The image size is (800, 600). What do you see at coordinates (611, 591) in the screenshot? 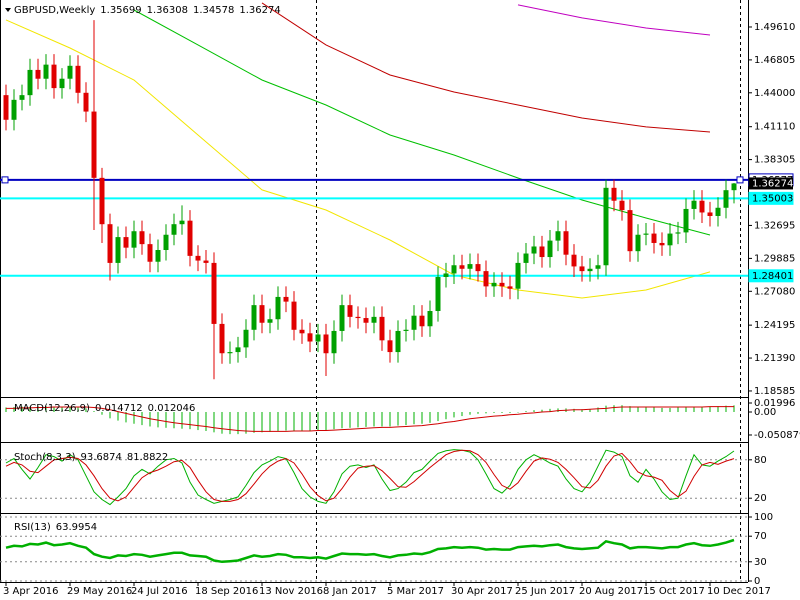
I see `x-tick-label: 20 Aug 2017` at bounding box center [611, 591].